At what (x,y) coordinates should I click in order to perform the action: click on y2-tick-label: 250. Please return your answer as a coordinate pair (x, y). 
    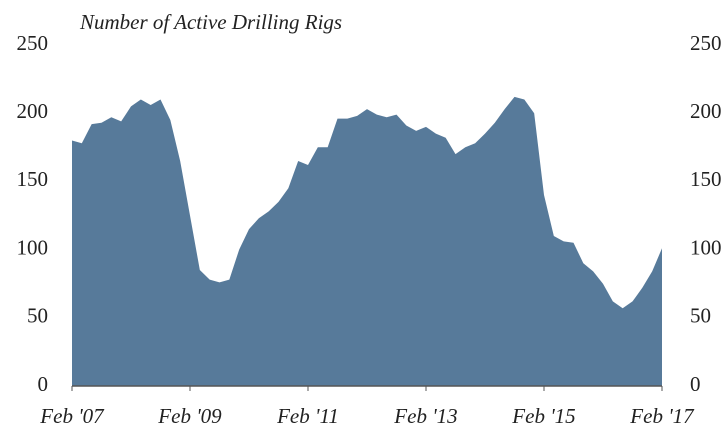
    Looking at the image, I should click on (706, 43).